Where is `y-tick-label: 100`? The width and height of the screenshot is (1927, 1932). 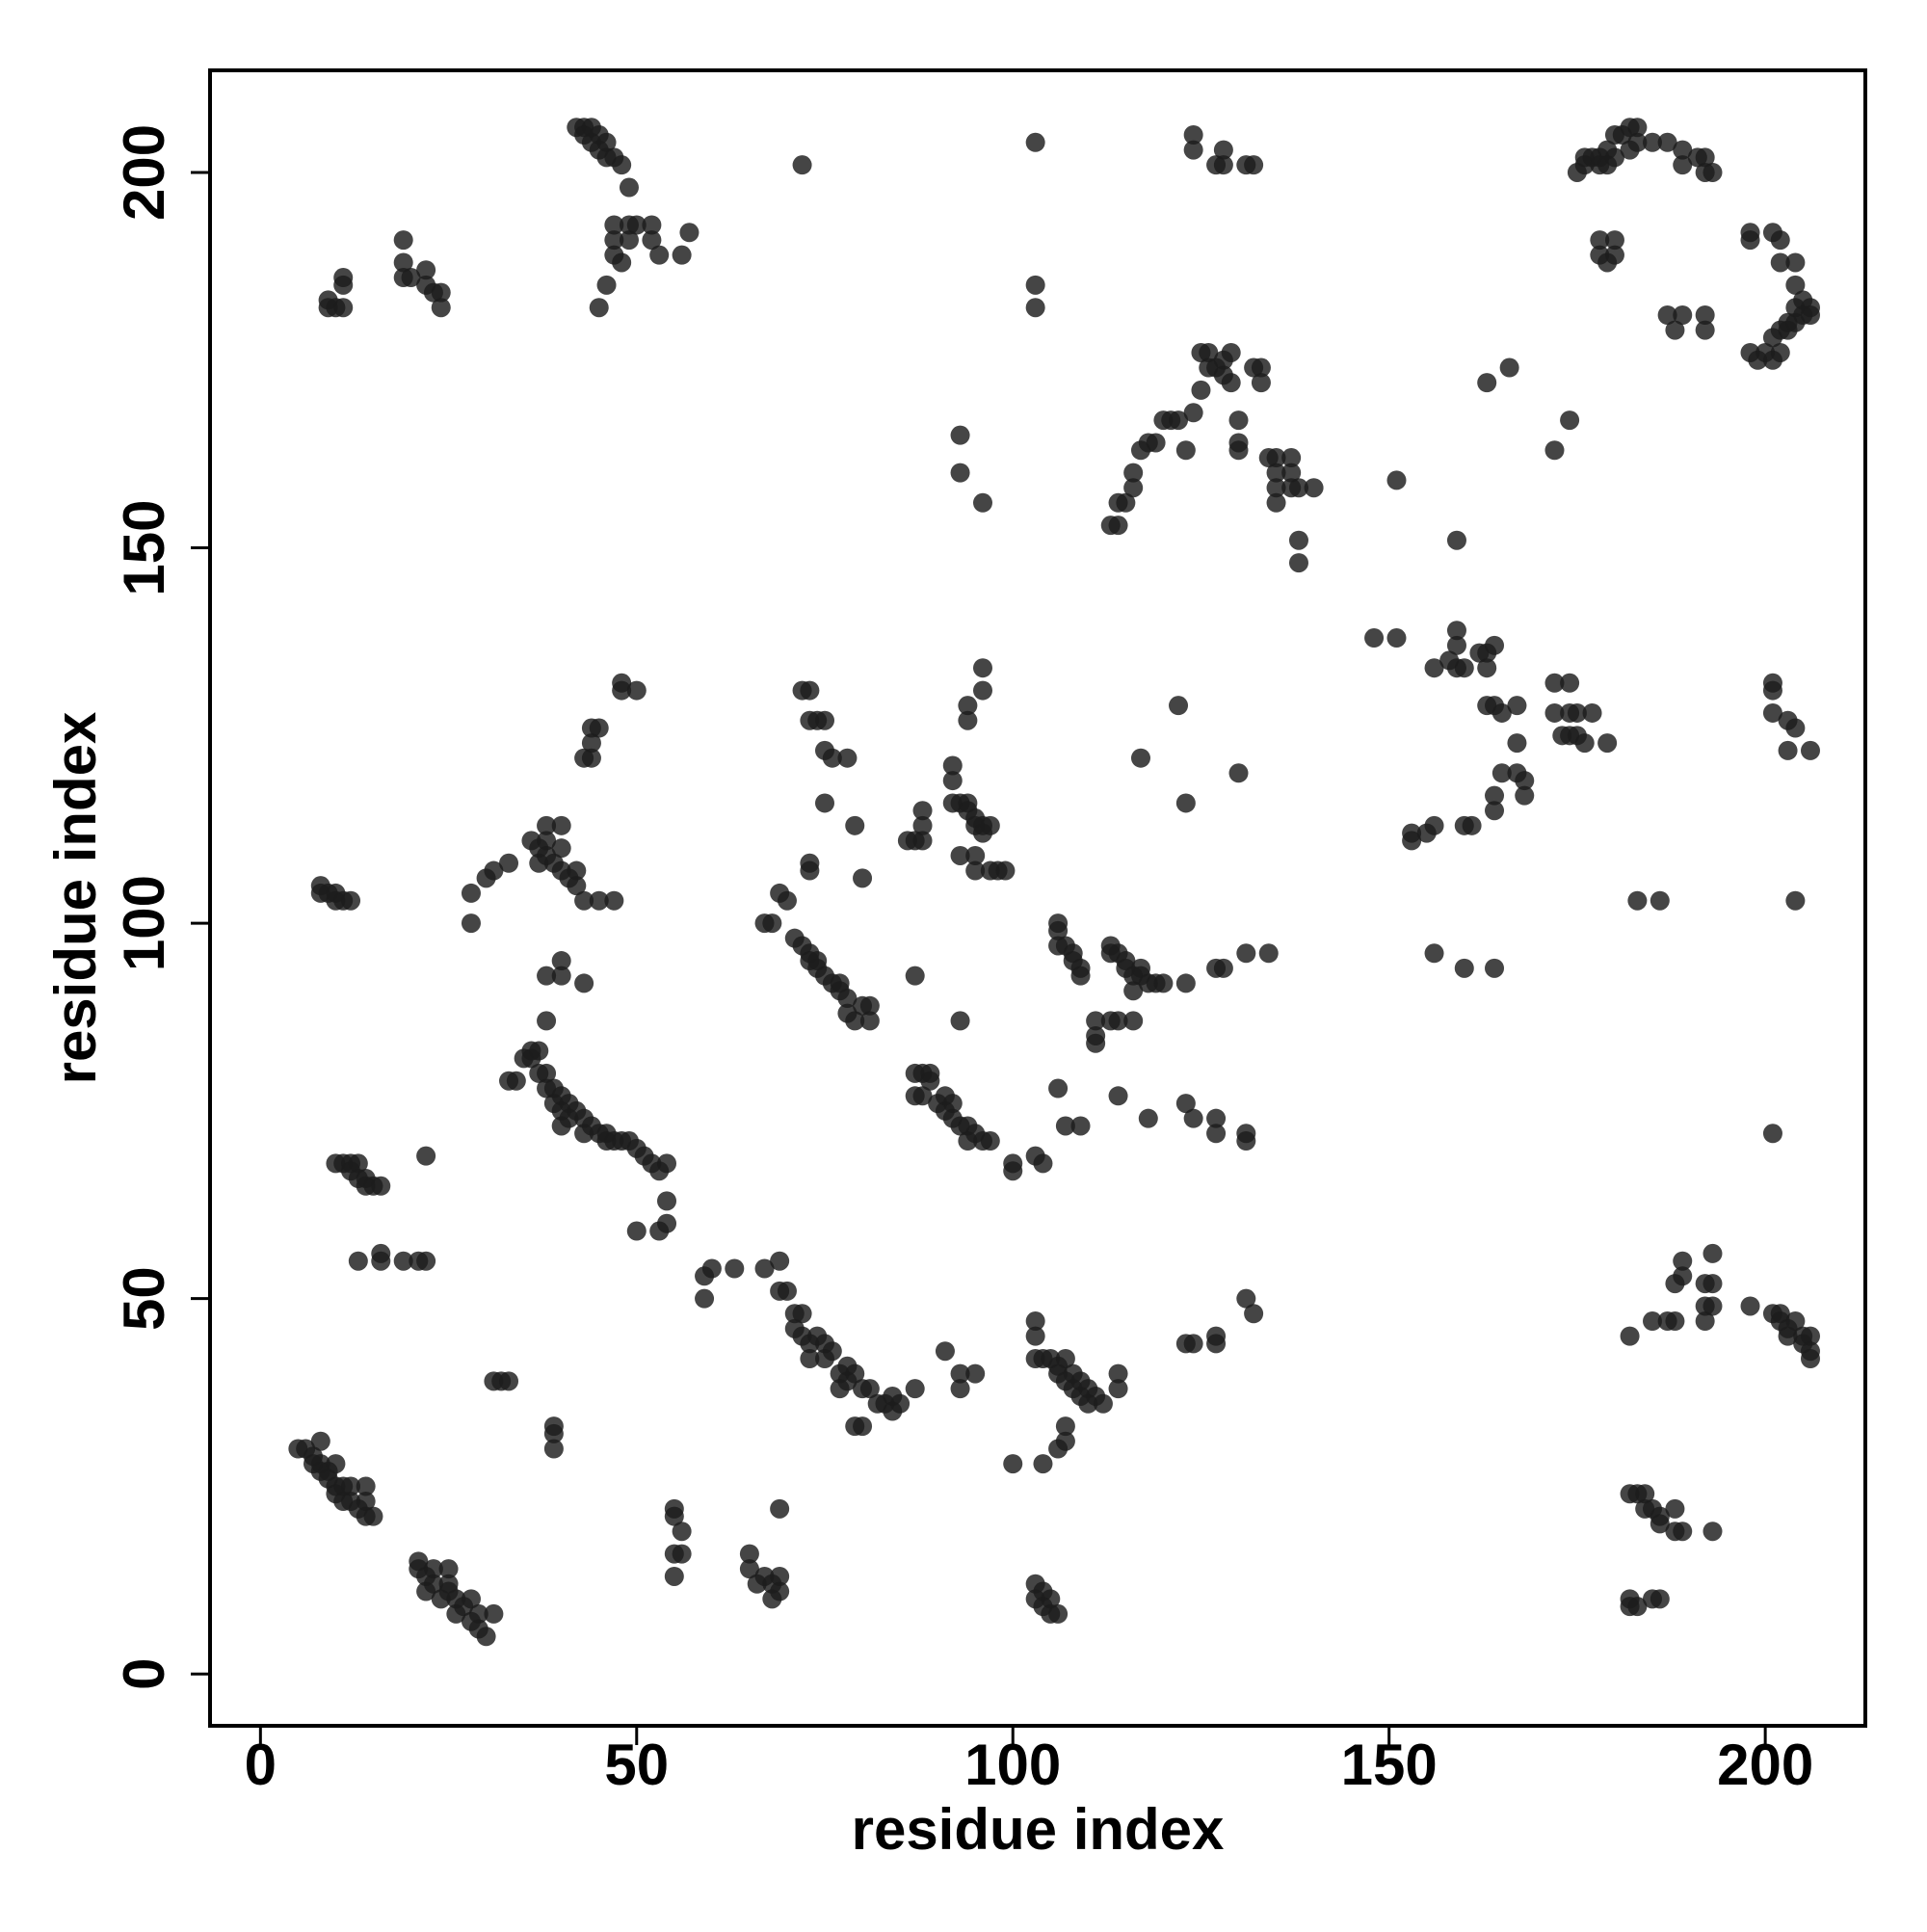 y-tick-label: 100 is located at coordinates (144, 923).